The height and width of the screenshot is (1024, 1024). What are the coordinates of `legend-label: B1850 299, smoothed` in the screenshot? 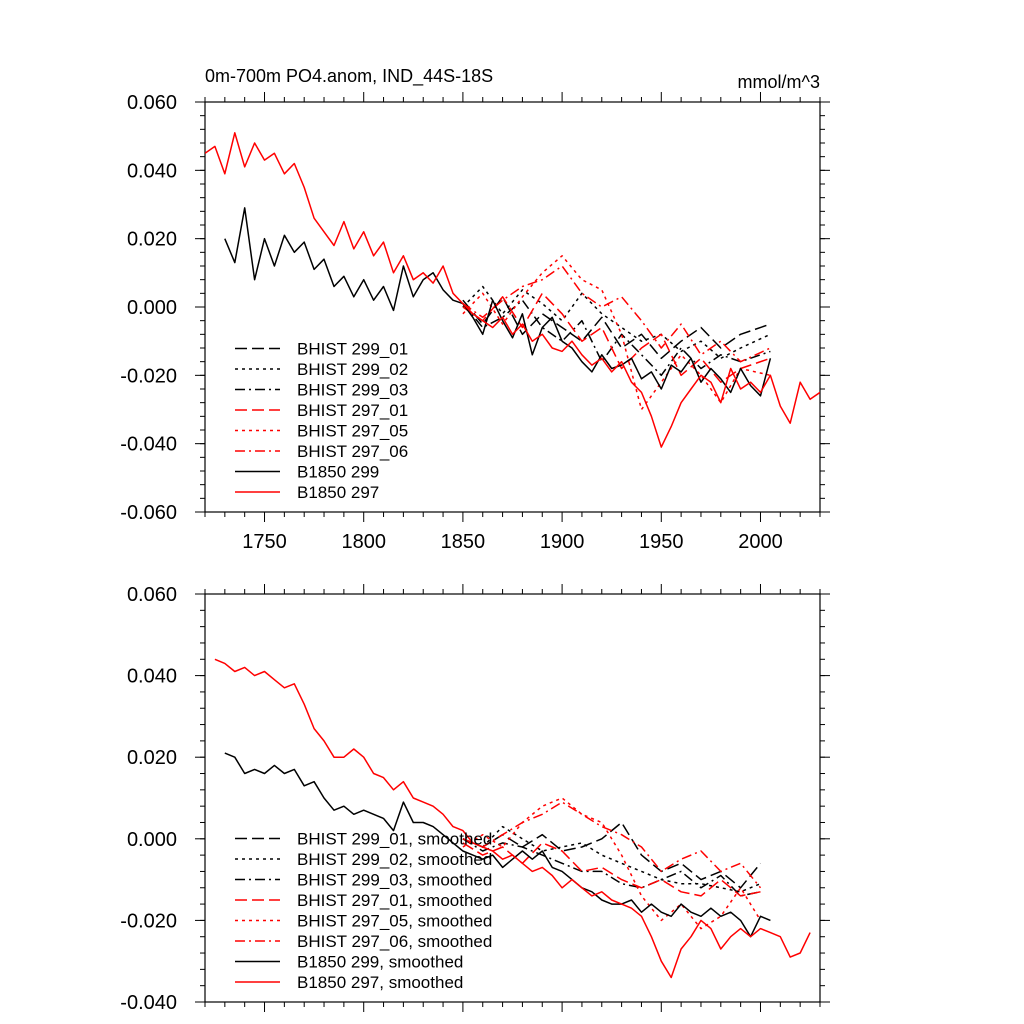 It's located at (380, 962).